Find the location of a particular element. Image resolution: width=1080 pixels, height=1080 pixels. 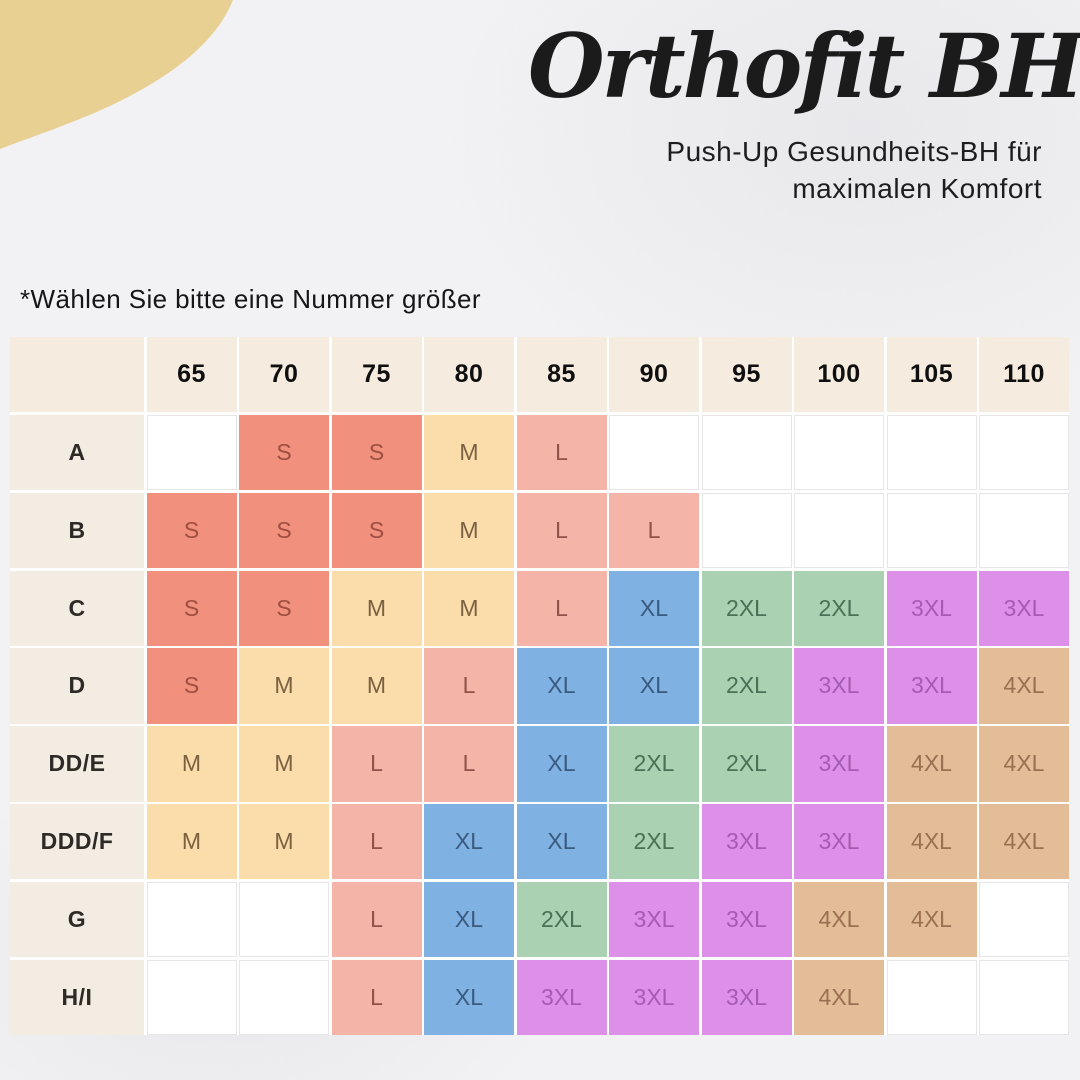

row-label: DD/E is located at coordinates (77, 764).